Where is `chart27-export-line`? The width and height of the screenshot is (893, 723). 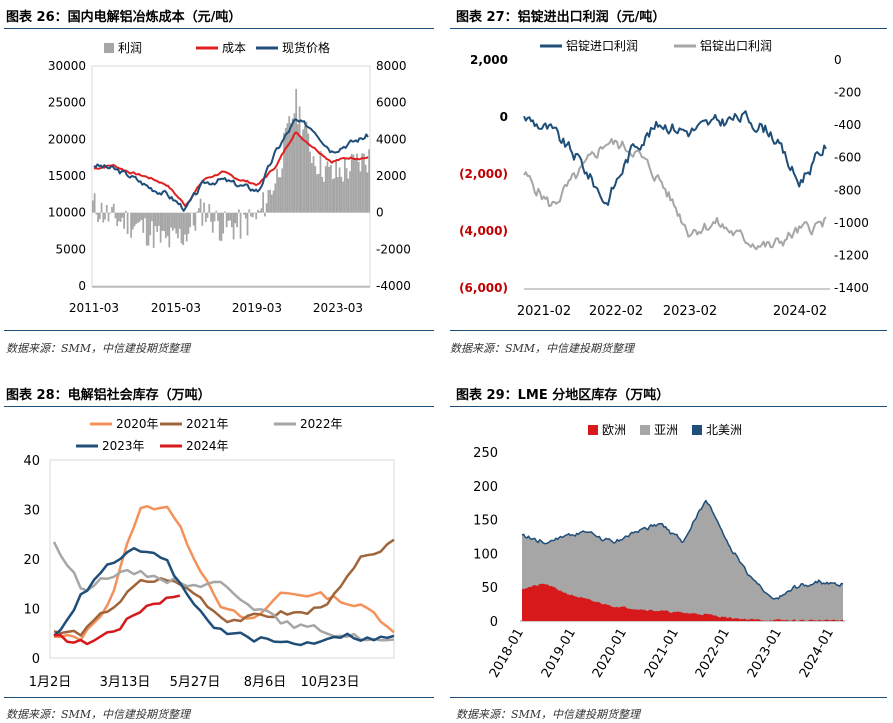
chart27-export-line is located at coordinates (675, 194).